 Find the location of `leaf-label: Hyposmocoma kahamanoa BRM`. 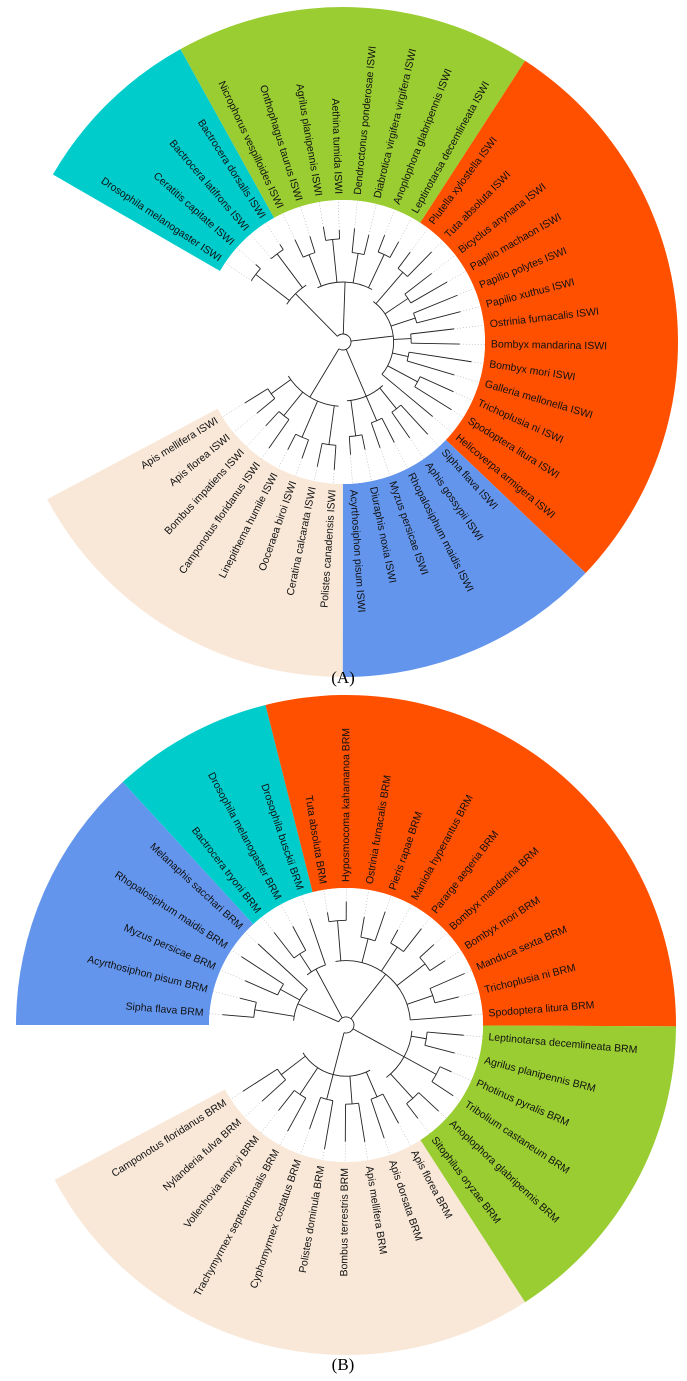

leaf-label: Hyposmocoma kahamanoa BRM is located at coordinates (346, 805).